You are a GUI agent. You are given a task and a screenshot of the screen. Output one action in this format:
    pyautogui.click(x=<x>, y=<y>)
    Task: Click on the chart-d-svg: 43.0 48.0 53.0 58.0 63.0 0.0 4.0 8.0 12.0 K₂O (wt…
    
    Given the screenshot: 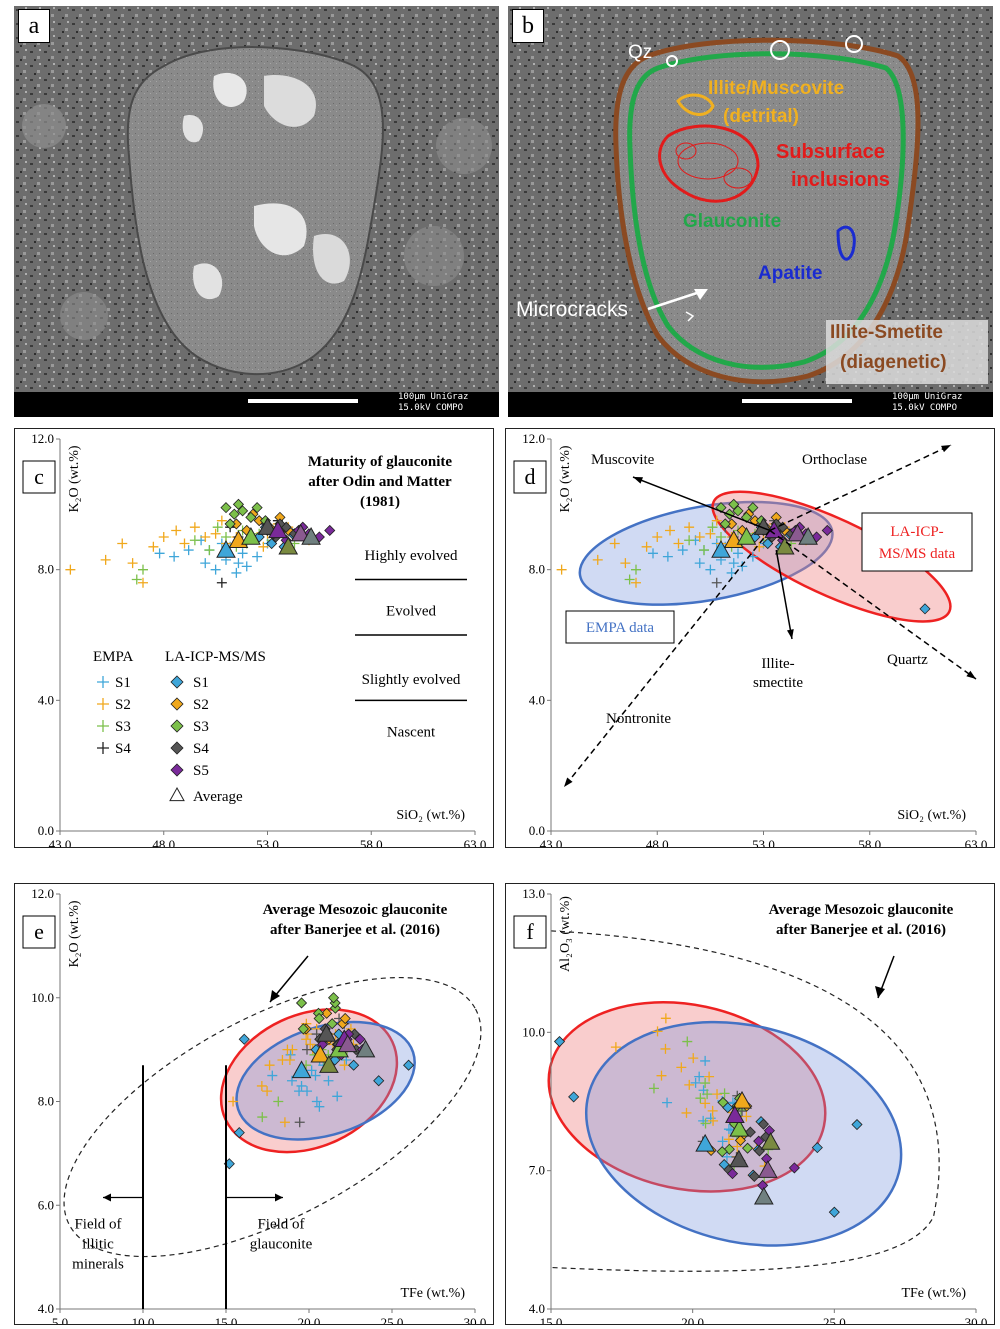 What is the action you would take?
    pyautogui.click(x=750, y=639)
    